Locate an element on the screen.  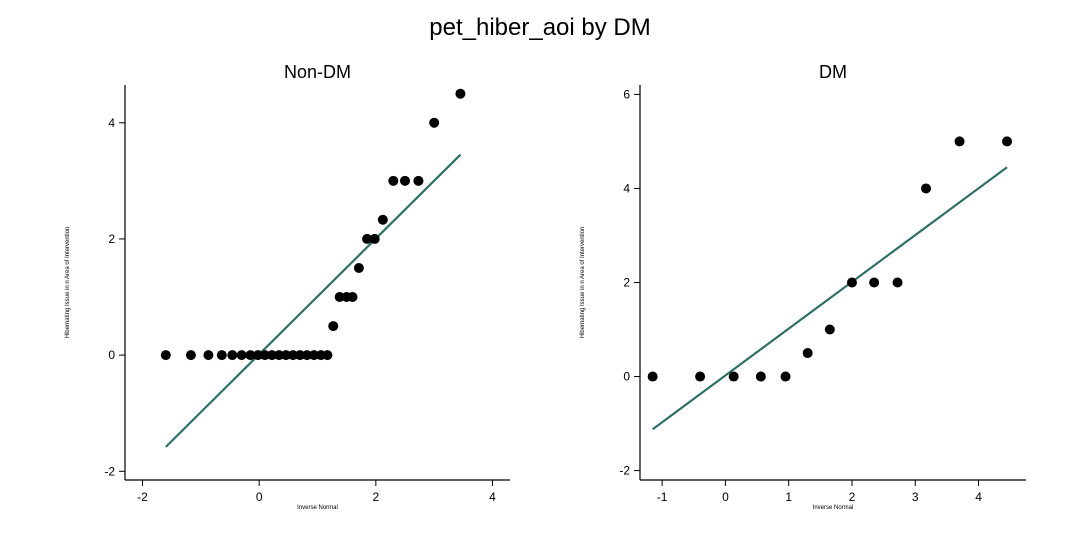
y-tick-label: 6 is located at coordinates (626, 94).